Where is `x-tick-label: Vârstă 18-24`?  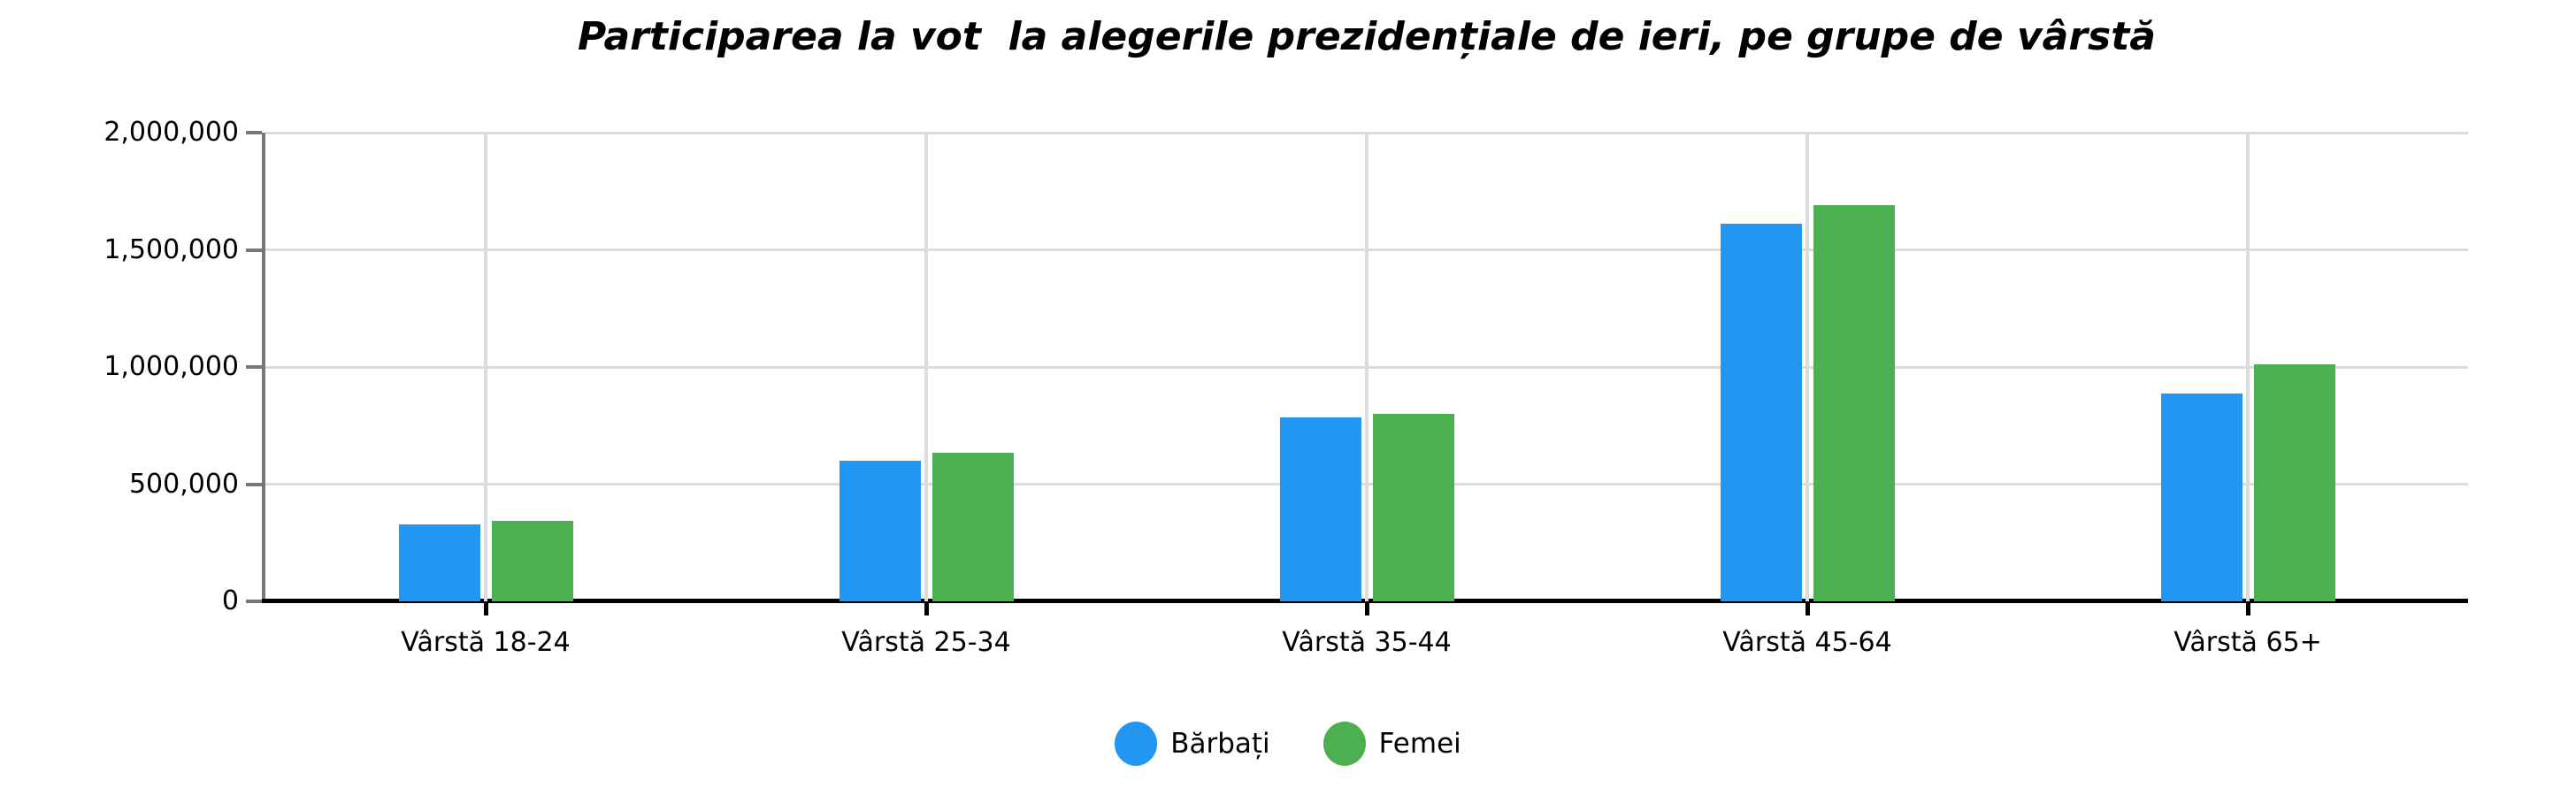
x-tick-label: Vârstă 18-24 is located at coordinates (486, 642).